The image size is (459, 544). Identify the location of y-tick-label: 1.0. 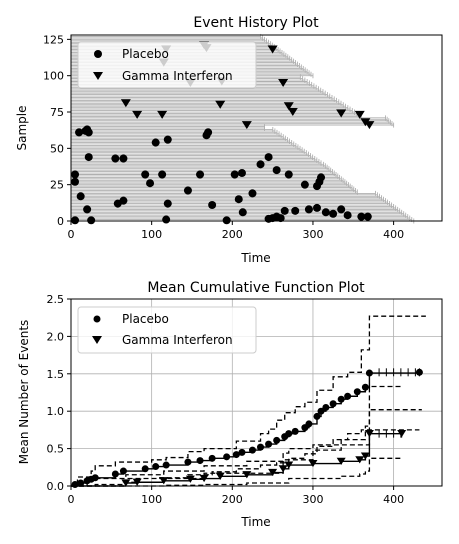
(56, 411).